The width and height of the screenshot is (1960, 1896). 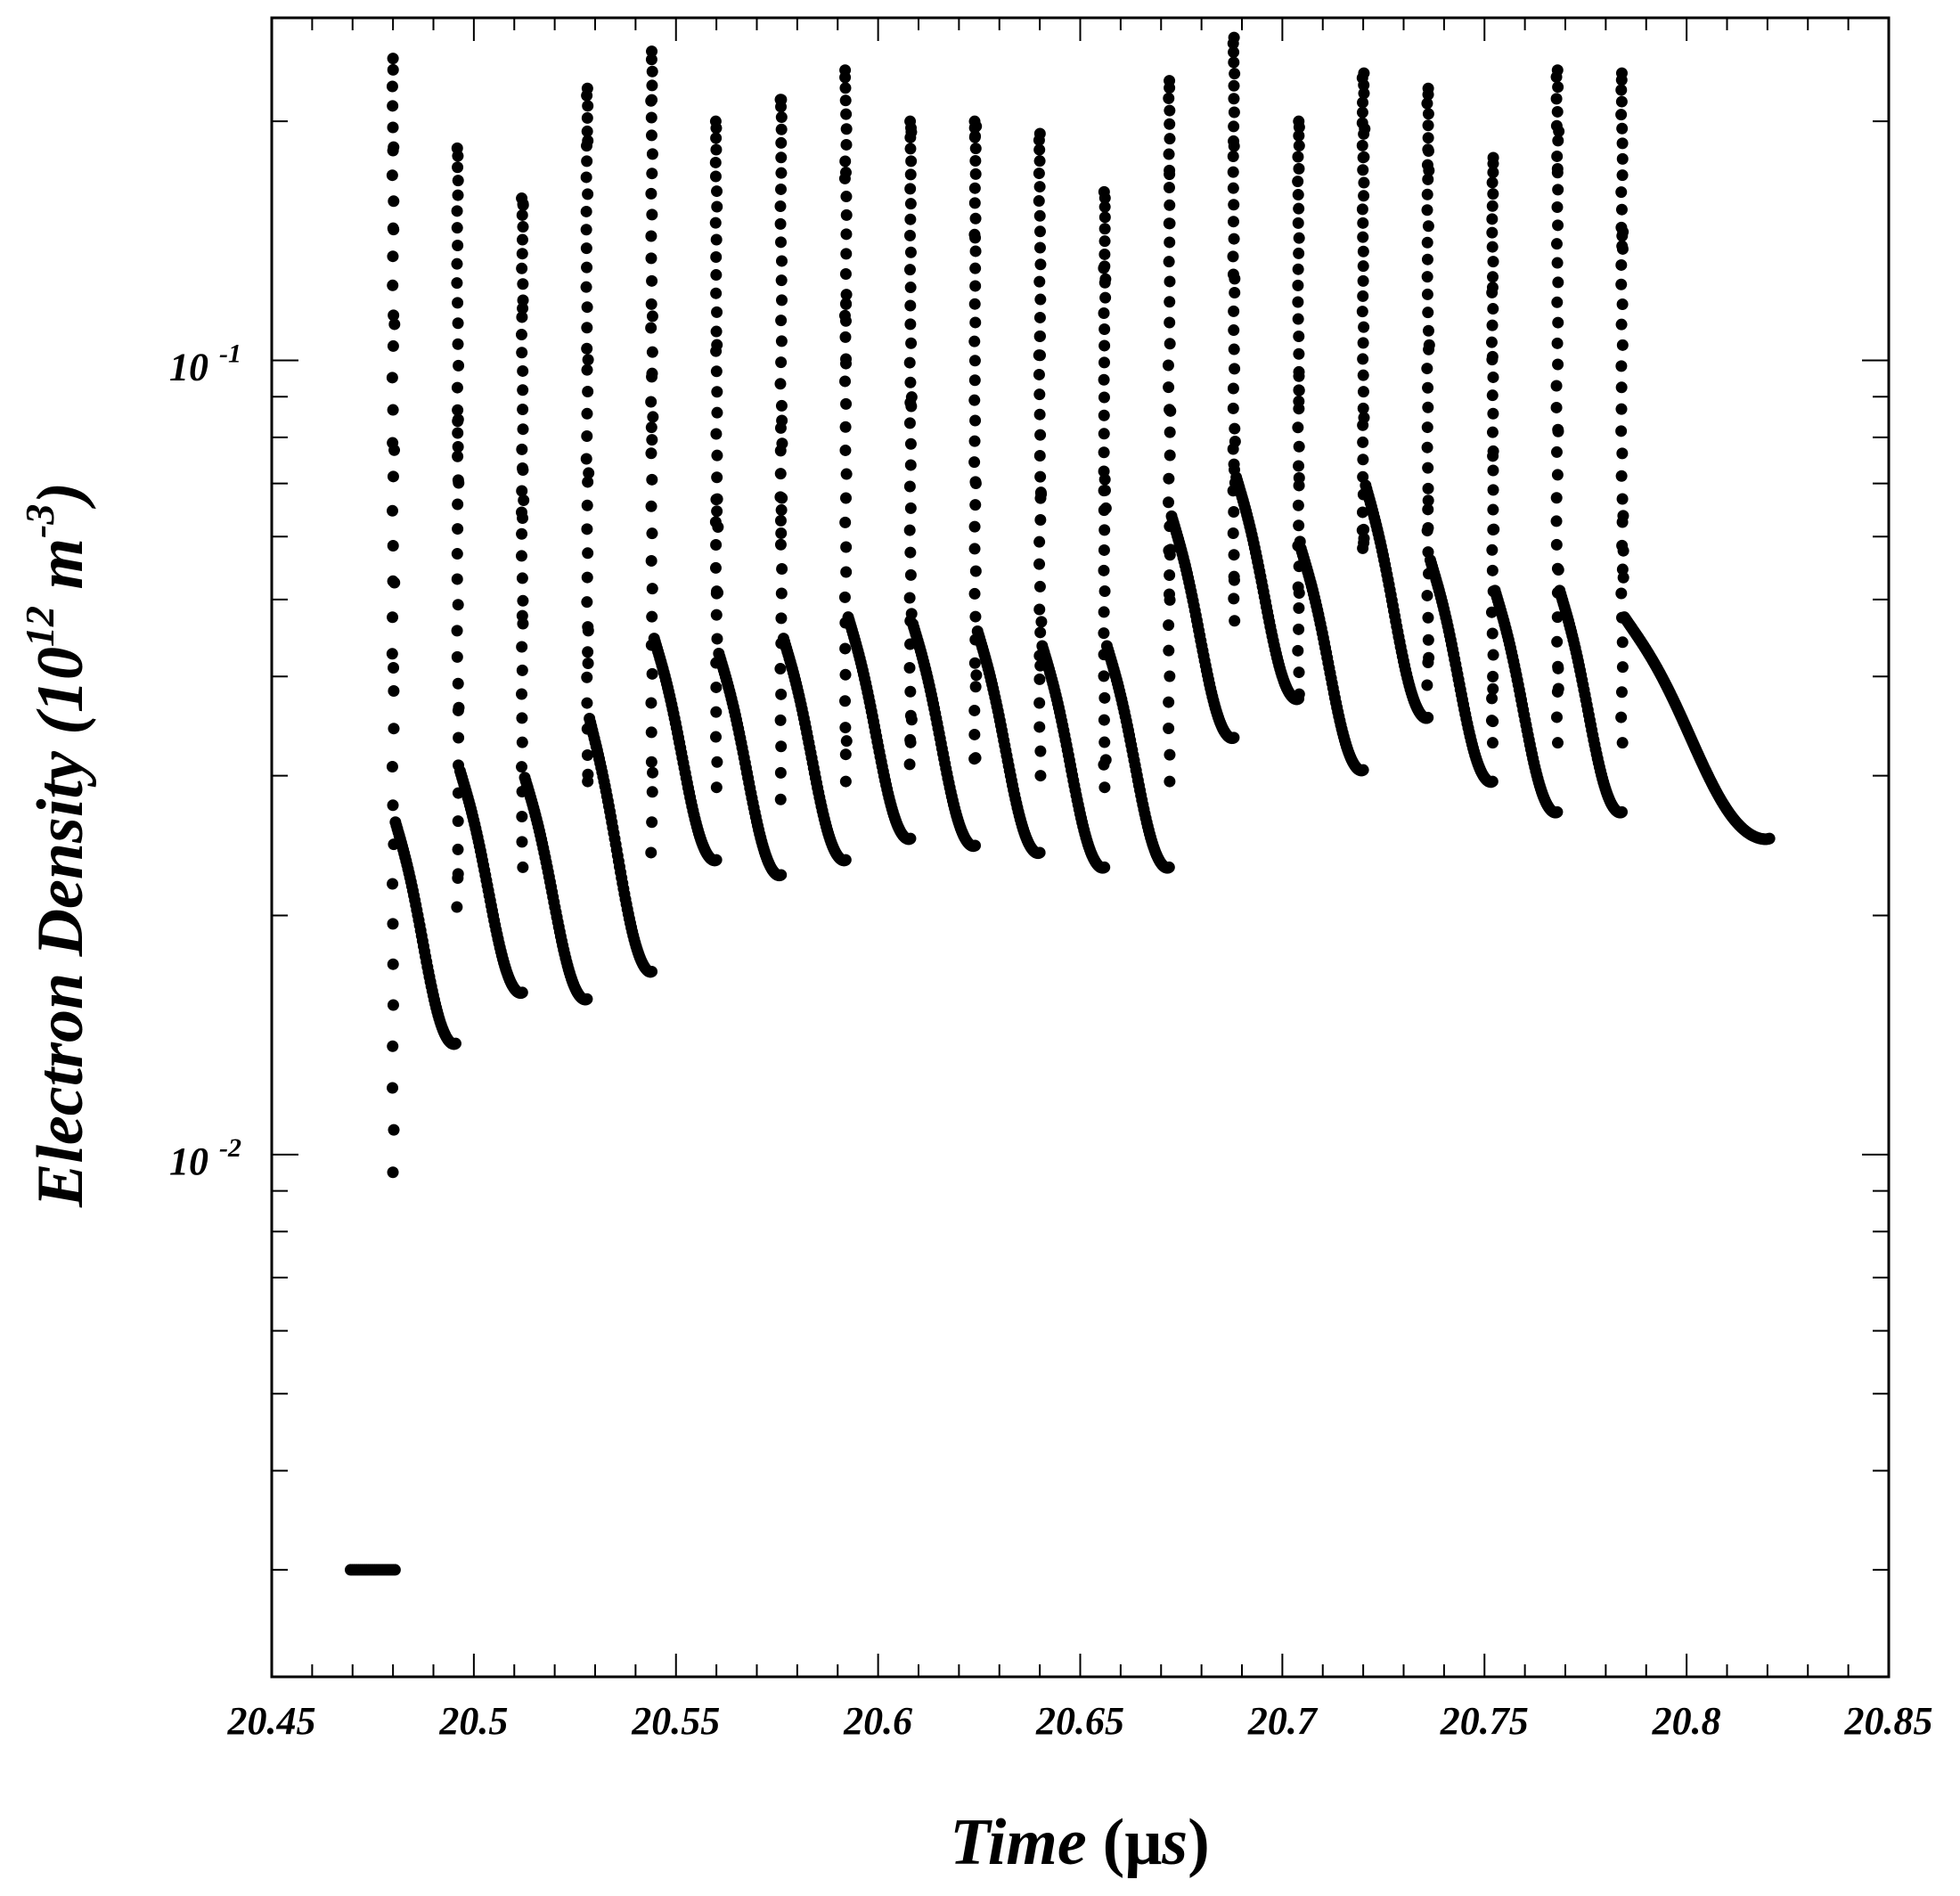 I want to click on x-tick-label: 20.45, so click(x=271, y=1721).